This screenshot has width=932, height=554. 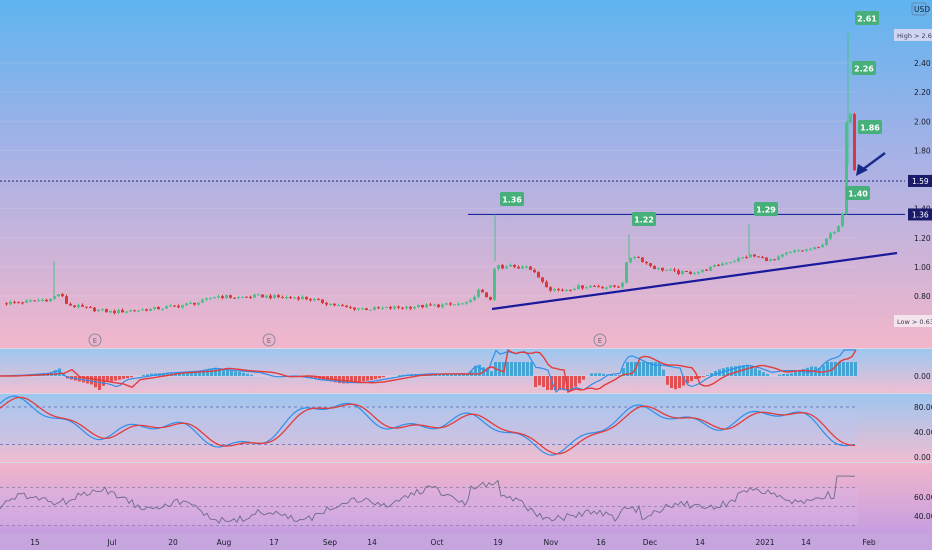 I want to click on earnings-marker-label: E, so click(x=269, y=341).